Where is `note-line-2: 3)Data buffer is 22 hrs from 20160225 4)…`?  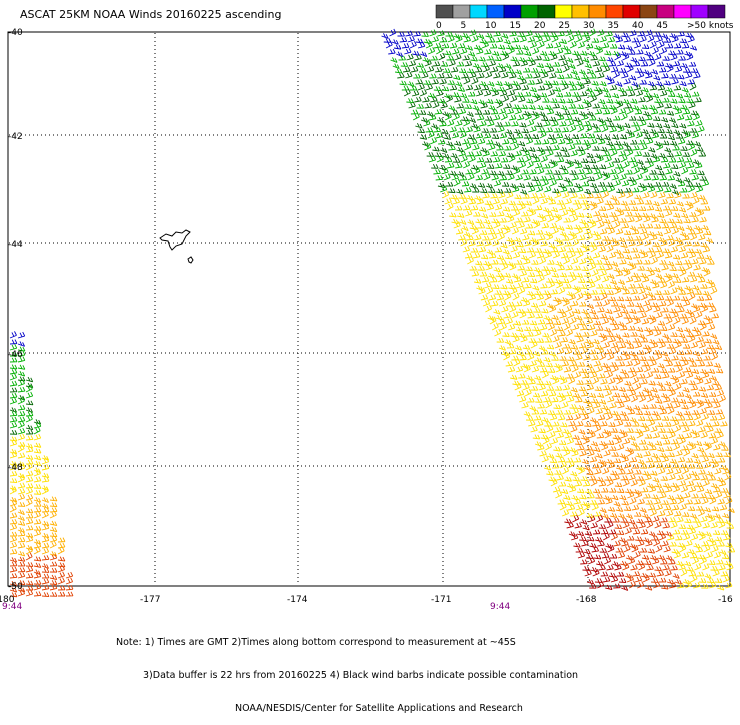 note-line-2: 3)Data buffer is 22 hrs from 20160225 4)… is located at coordinates (361, 675).